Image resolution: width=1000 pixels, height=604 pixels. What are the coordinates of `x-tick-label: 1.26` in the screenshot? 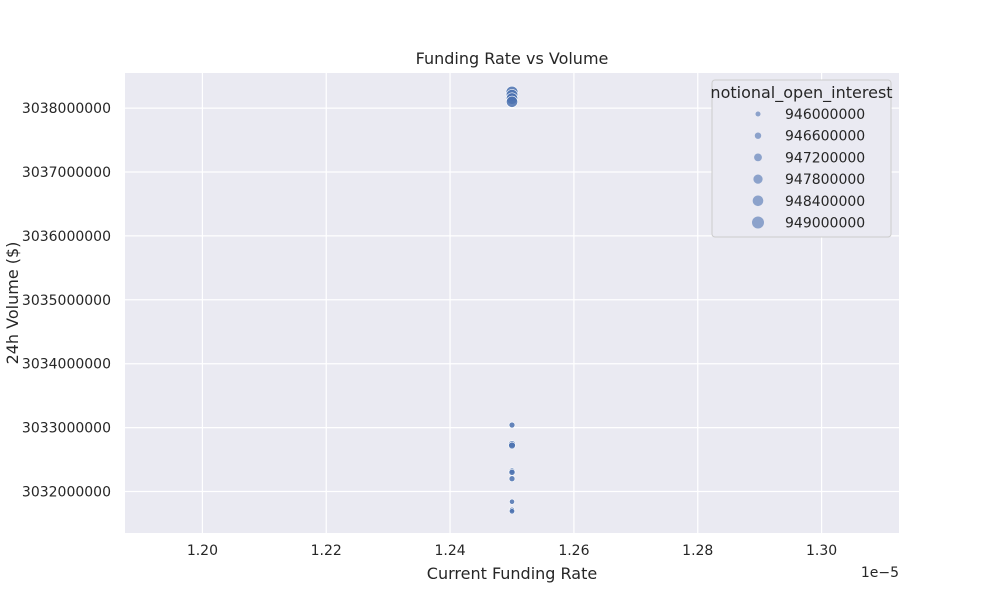 It's located at (573, 551).